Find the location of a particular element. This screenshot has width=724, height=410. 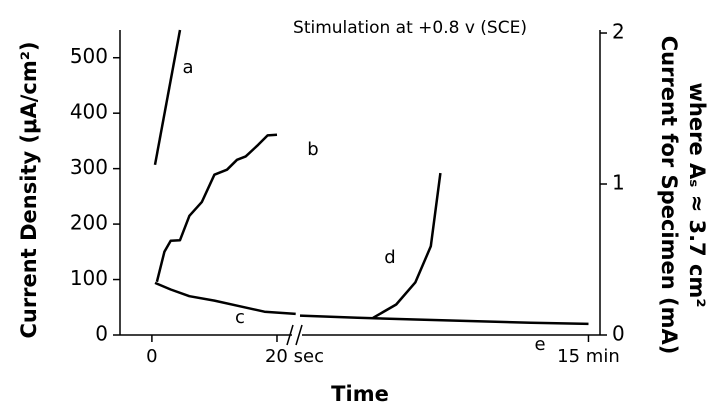

series-label: d is located at coordinates (389, 257).